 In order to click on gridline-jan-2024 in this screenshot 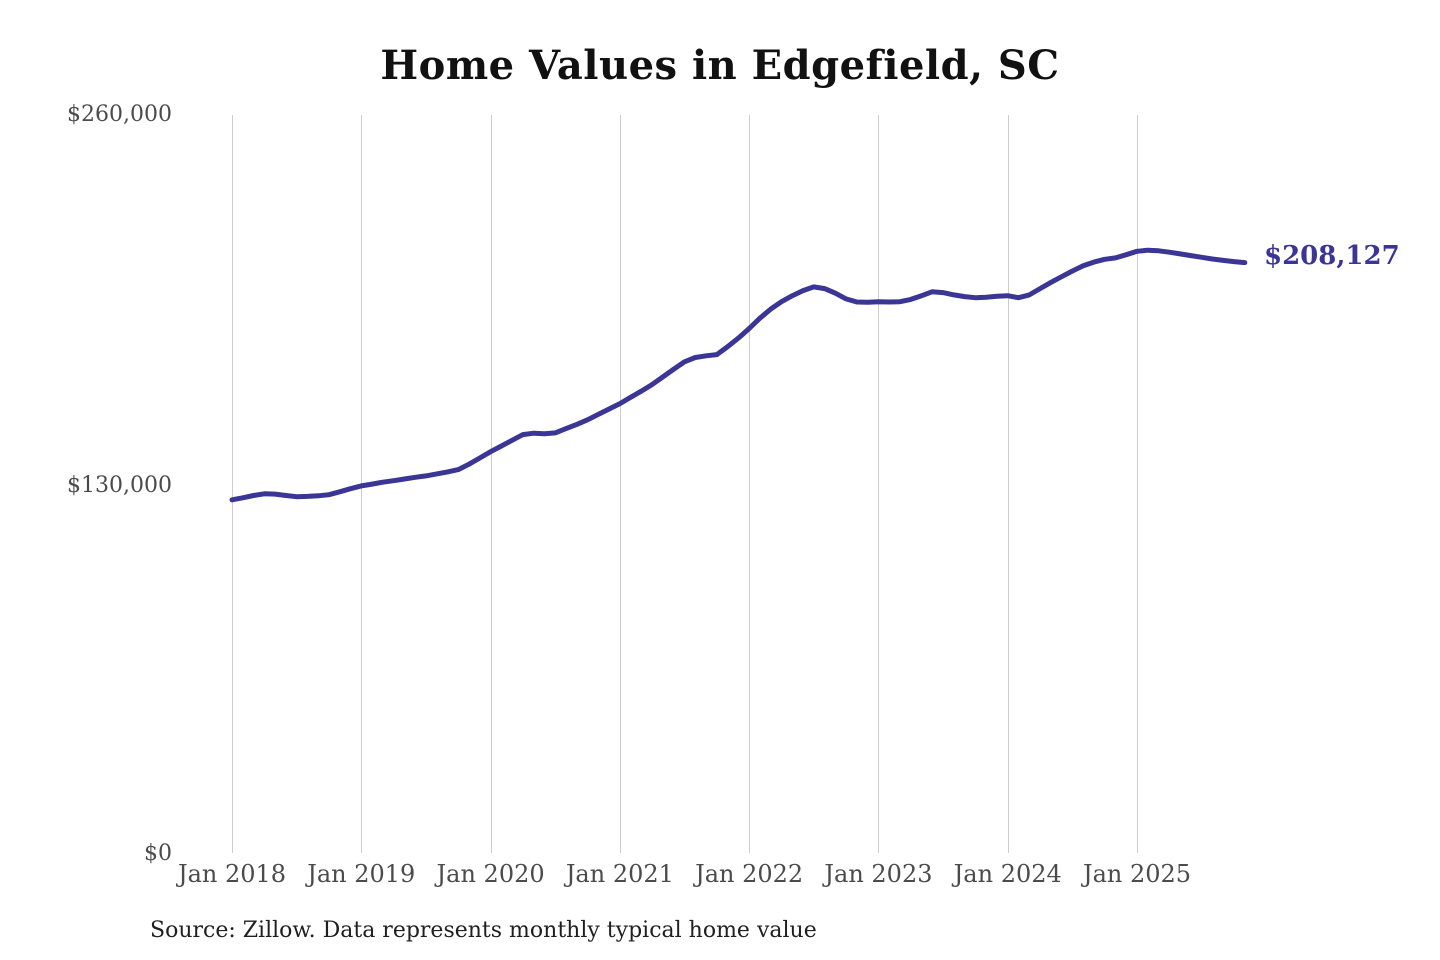, I will do `click(1008, 484)`.